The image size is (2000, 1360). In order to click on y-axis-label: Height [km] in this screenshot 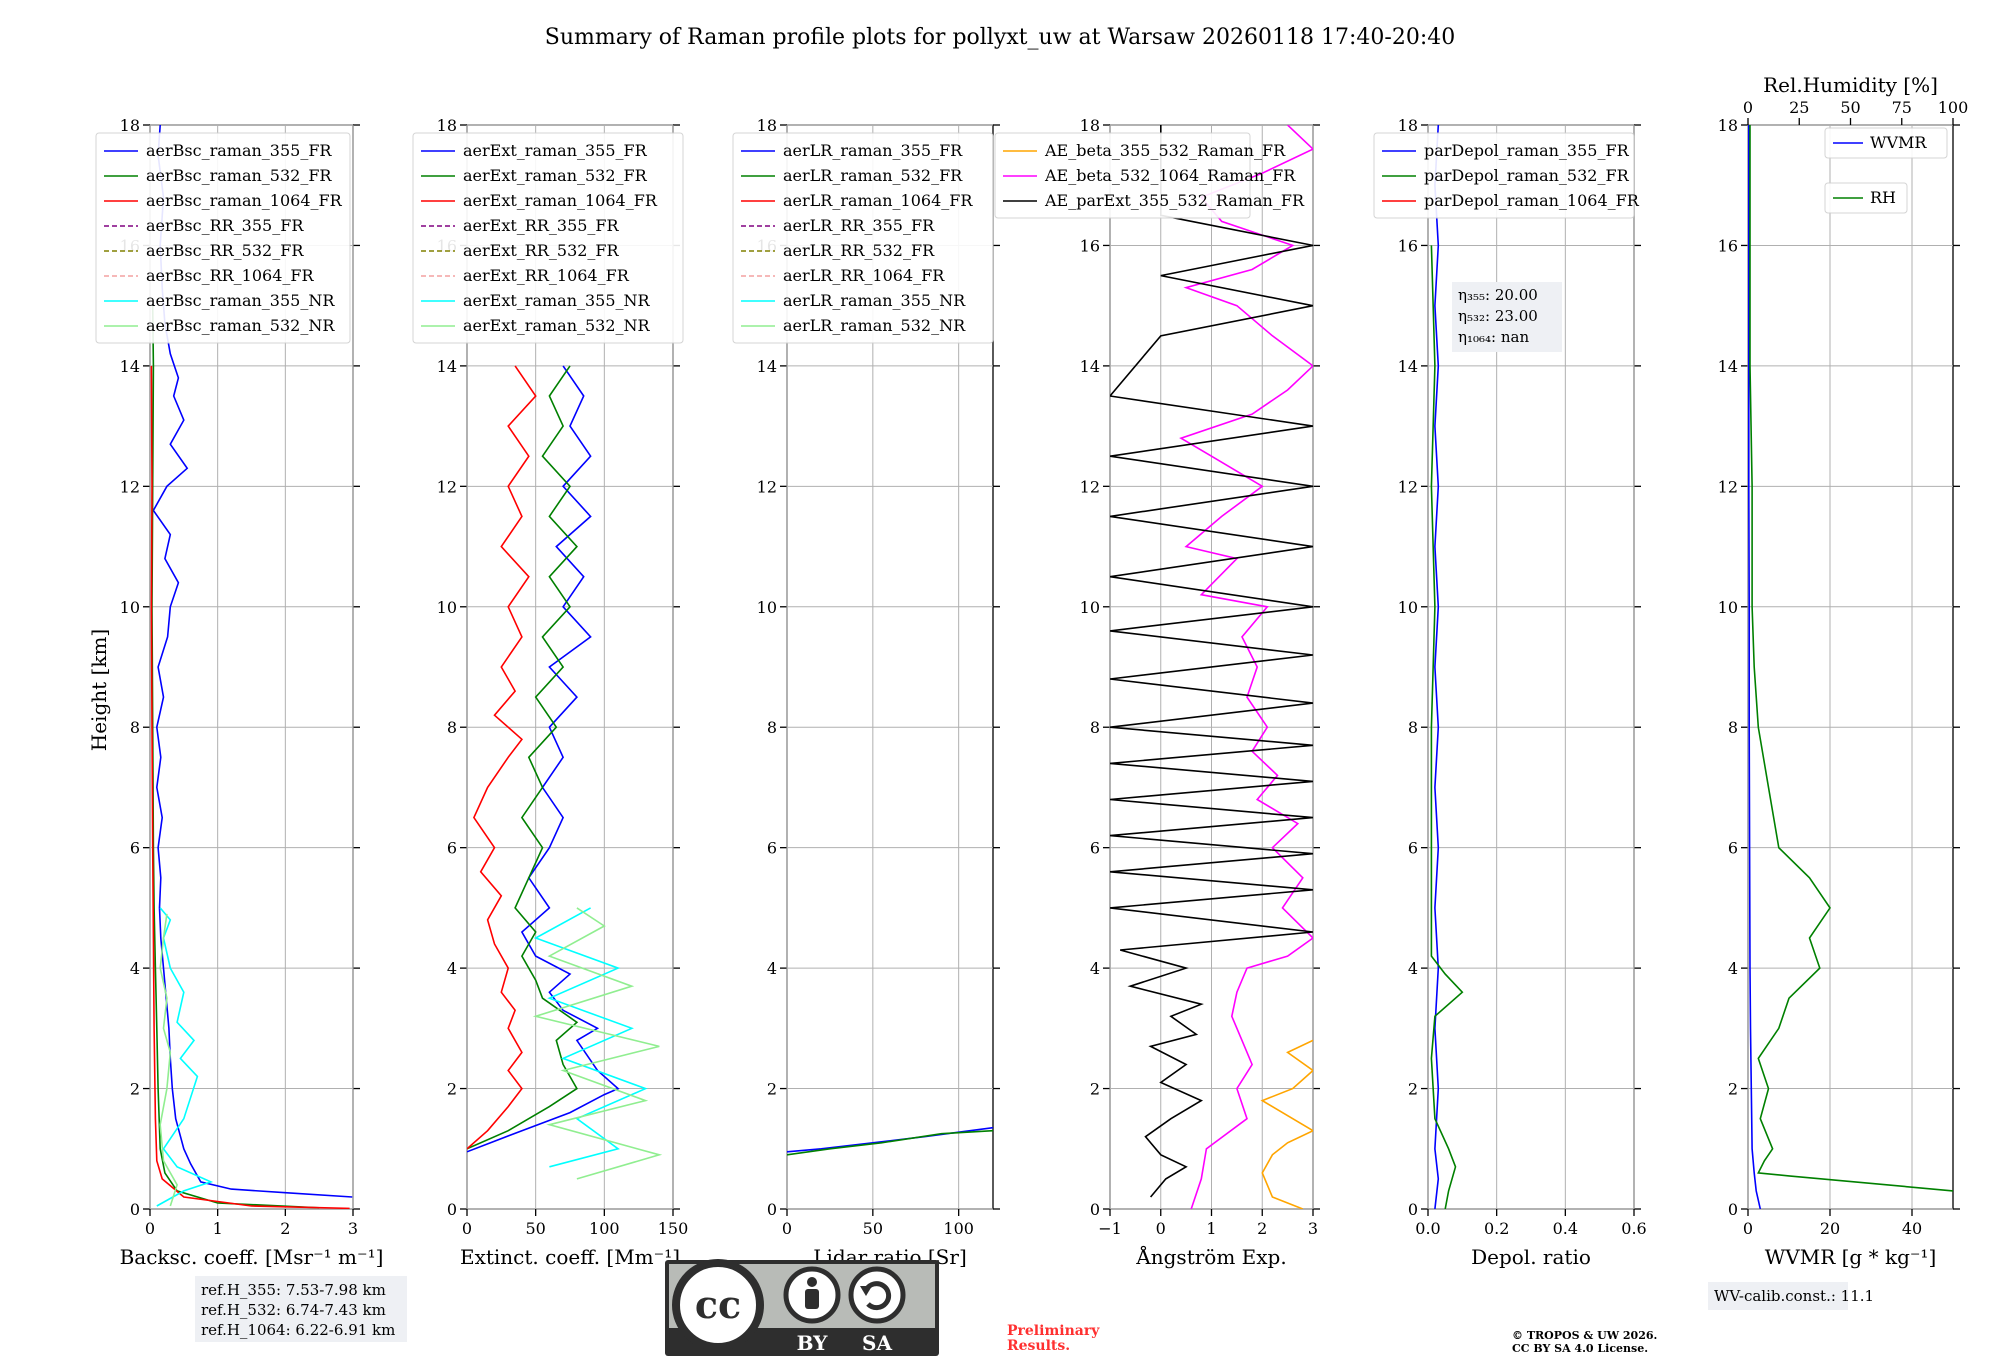, I will do `click(99, 690)`.